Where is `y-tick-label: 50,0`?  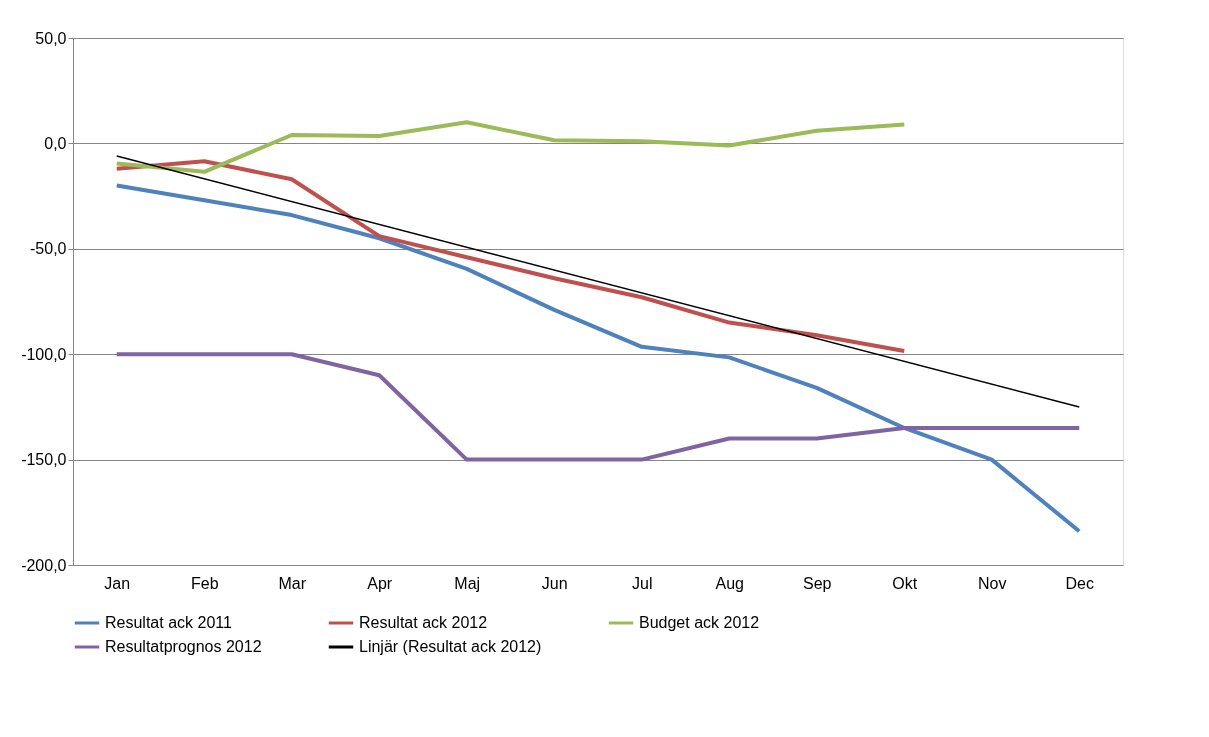 y-tick-label: 50,0 is located at coordinates (51, 38).